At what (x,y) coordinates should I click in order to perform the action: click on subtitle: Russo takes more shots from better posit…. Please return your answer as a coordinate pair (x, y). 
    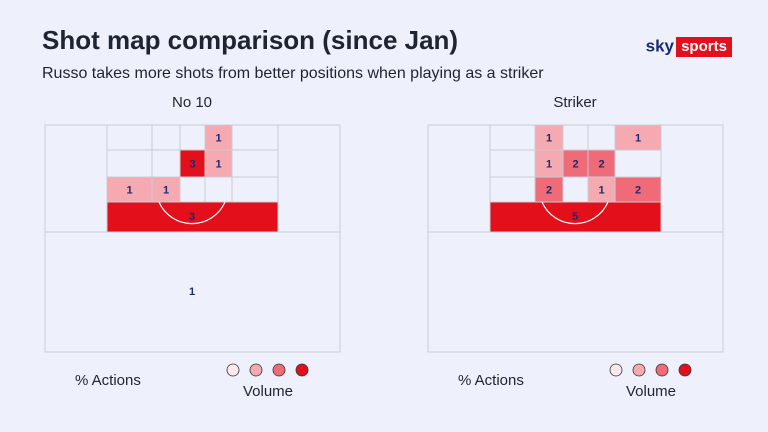
    Looking at the image, I should click on (293, 73).